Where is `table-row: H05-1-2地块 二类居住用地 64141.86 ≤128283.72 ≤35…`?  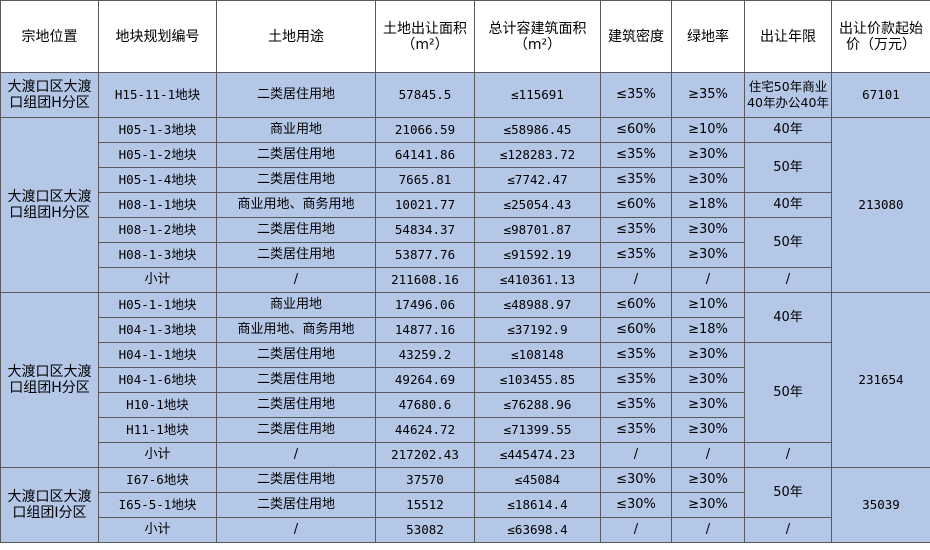 table-row: H05-1-2地块 二类居住用地 64141.86 ≤128283.72 ≤35… is located at coordinates (465, 167).